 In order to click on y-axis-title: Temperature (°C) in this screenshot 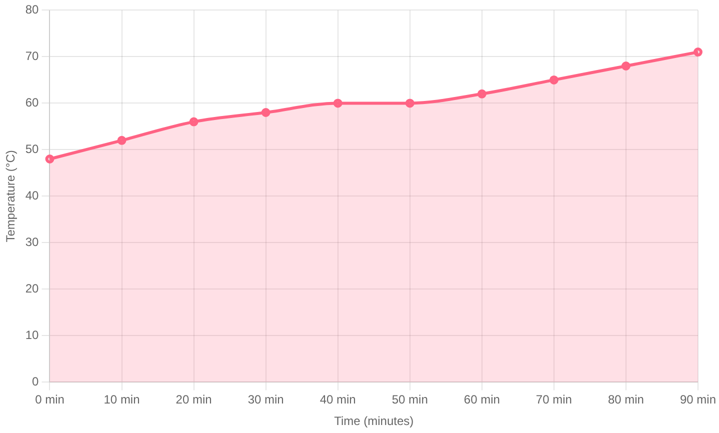, I will do `click(11, 196)`.